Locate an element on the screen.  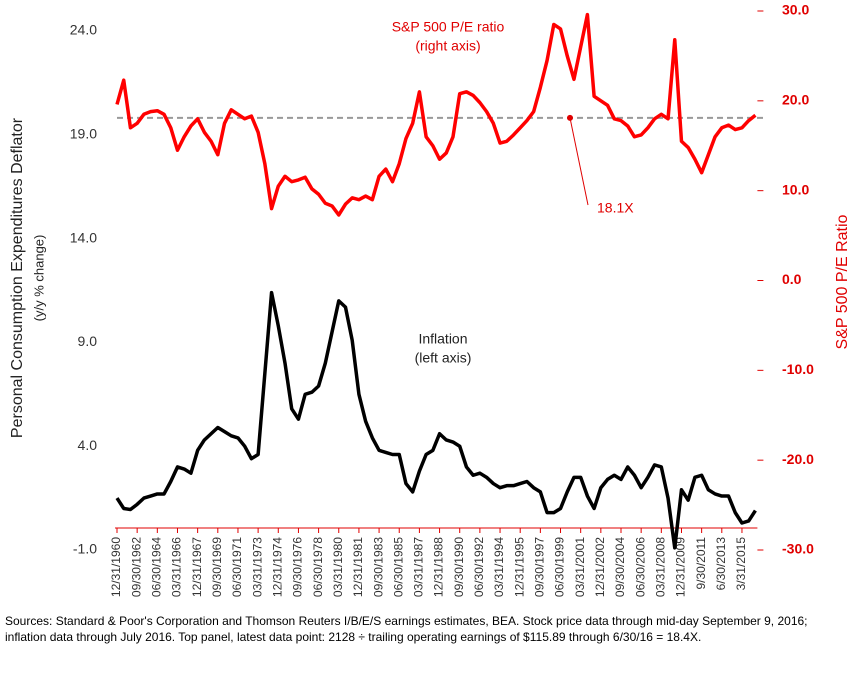
y-tick-label: 14.0 is located at coordinates (83, 237).